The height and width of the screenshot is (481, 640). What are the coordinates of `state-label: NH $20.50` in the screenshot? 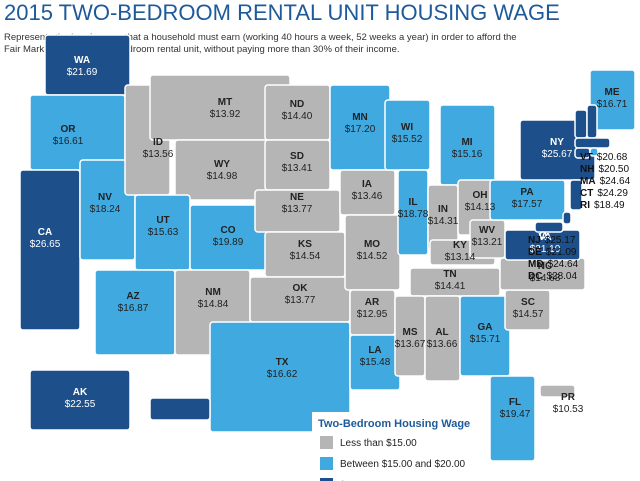 It's located at (604, 169).